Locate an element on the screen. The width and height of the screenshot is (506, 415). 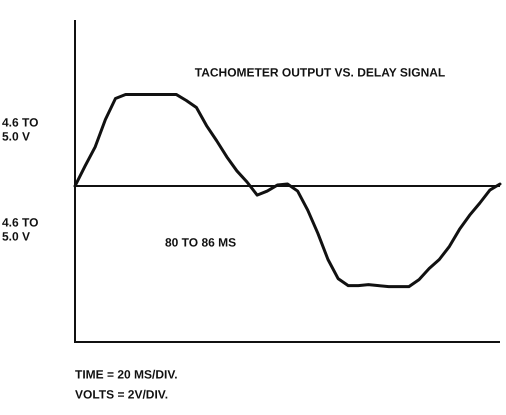
annotation: 80 TO 86 MS is located at coordinates (200, 242).